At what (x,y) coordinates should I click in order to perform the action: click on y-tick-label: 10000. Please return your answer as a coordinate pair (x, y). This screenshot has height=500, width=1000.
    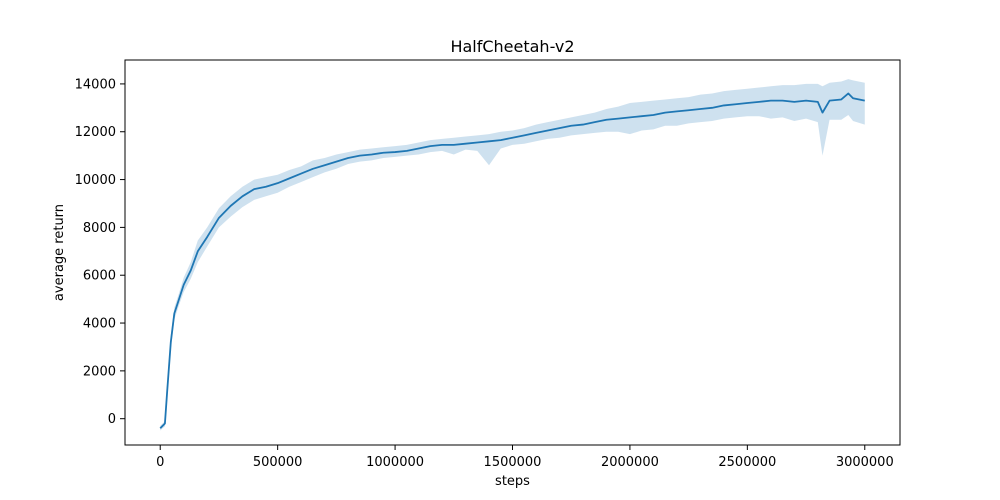
    Looking at the image, I should click on (95, 180).